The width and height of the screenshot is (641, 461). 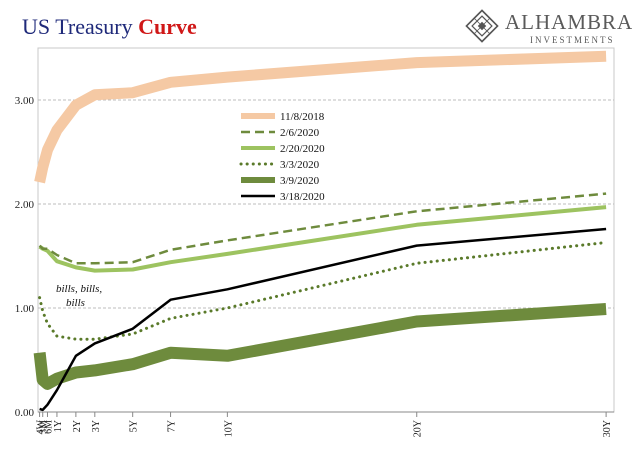 What do you see at coordinates (228, 428) in the screenshot?
I see `x-tick-label: 10Y` at bounding box center [228, 428].